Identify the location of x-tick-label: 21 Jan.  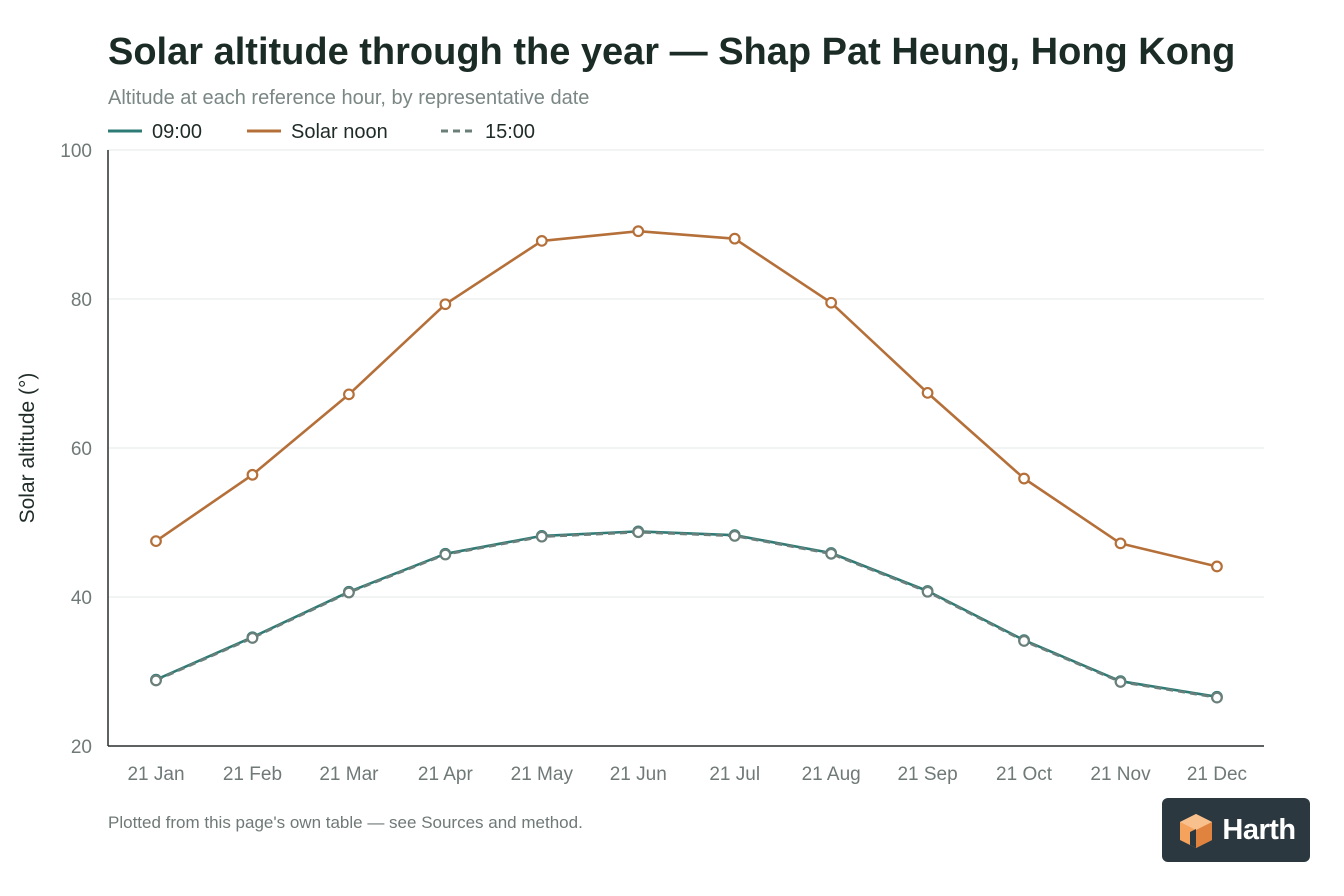
(155, 774).